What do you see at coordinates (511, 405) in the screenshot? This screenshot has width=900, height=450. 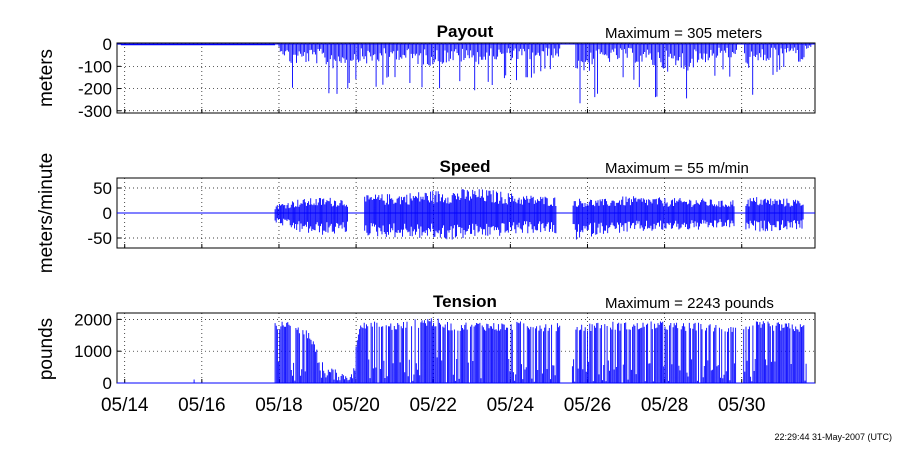 I see `x-tick-label: 05/24` at bounding box center [511, 405].